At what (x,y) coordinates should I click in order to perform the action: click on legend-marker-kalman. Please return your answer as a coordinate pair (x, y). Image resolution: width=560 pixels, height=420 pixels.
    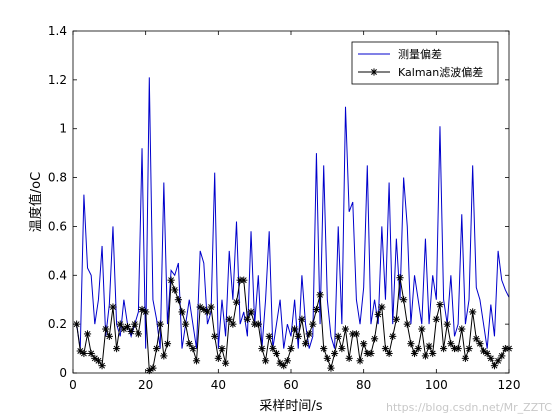
    Looking at the image, I should click on (374, 72).